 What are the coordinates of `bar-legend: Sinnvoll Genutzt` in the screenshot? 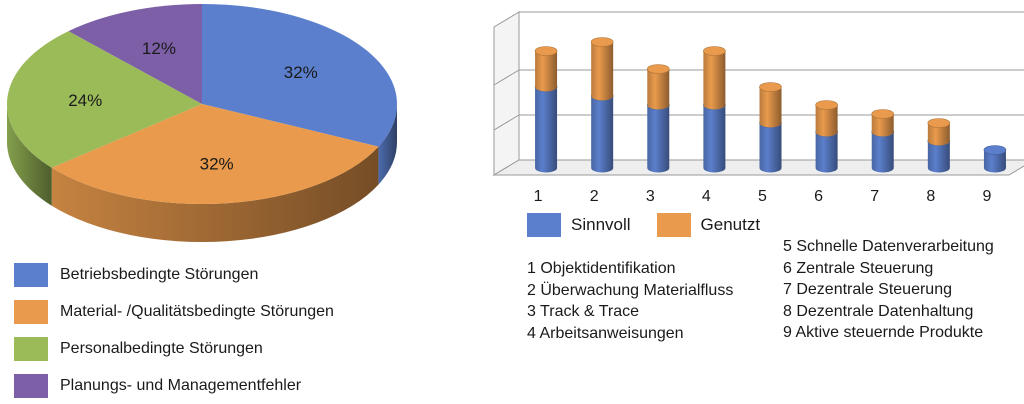 It's located at (656, 225).